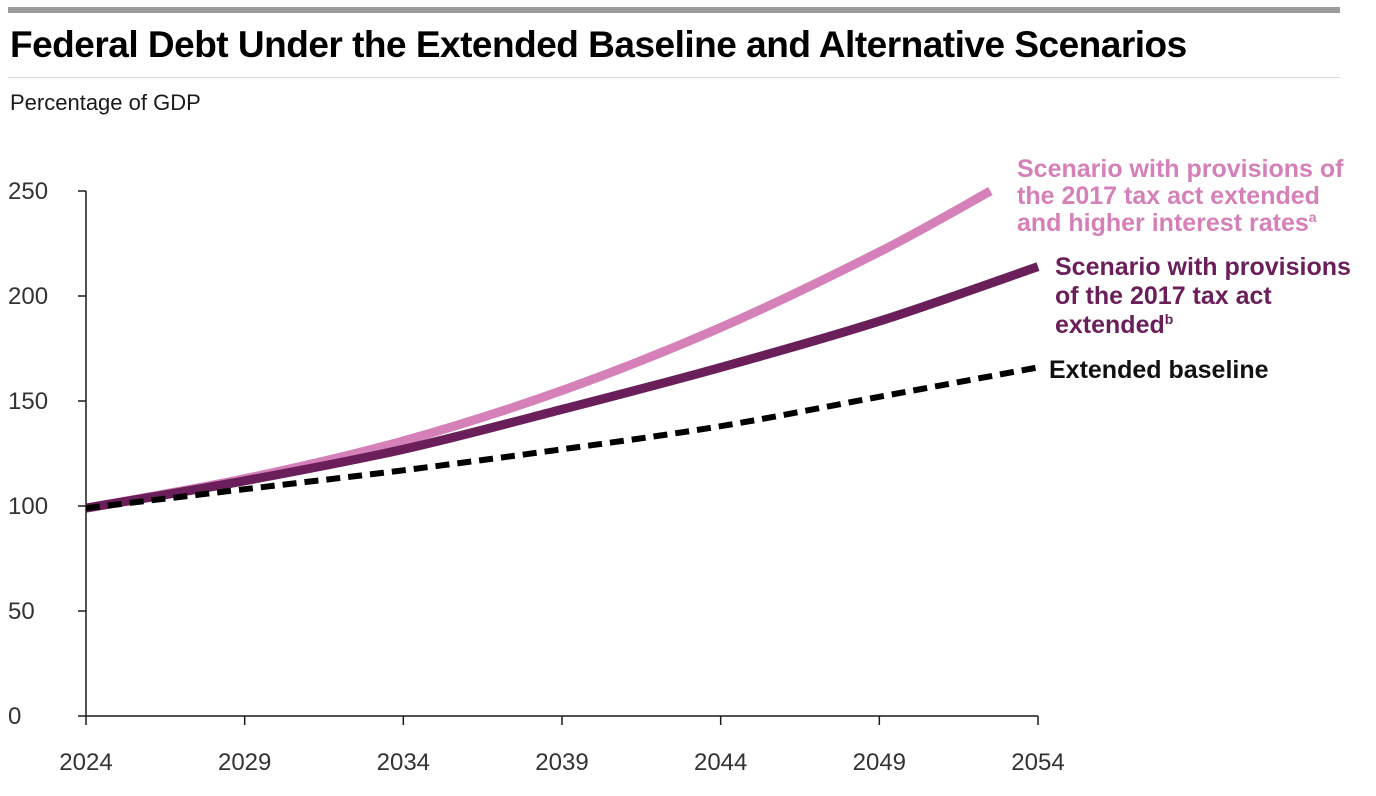 This screenshot has height=796, width=1376. I want to click on series-label-line: Extended baseline, so click(1159, 370).